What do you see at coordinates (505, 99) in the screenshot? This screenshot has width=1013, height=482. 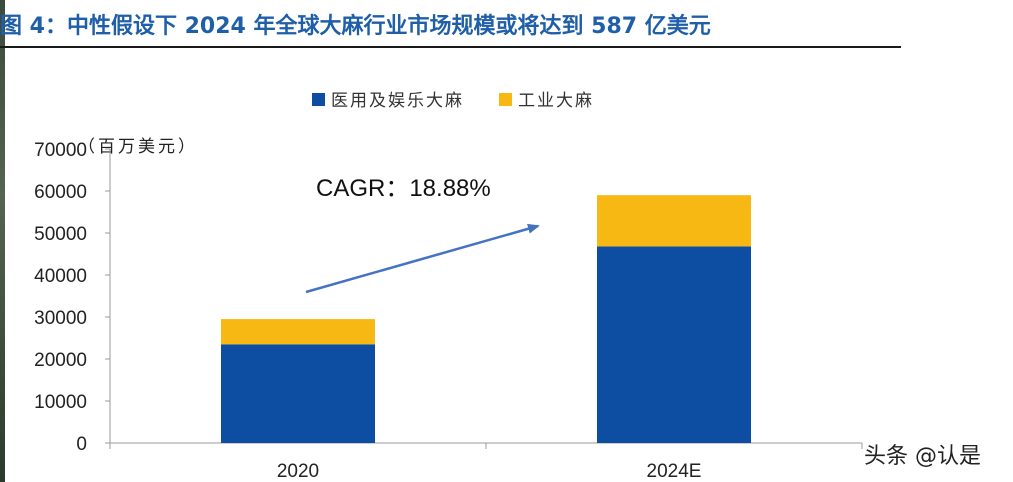 I see `legend-swatch-industrial` at bounding box center [505, 99].